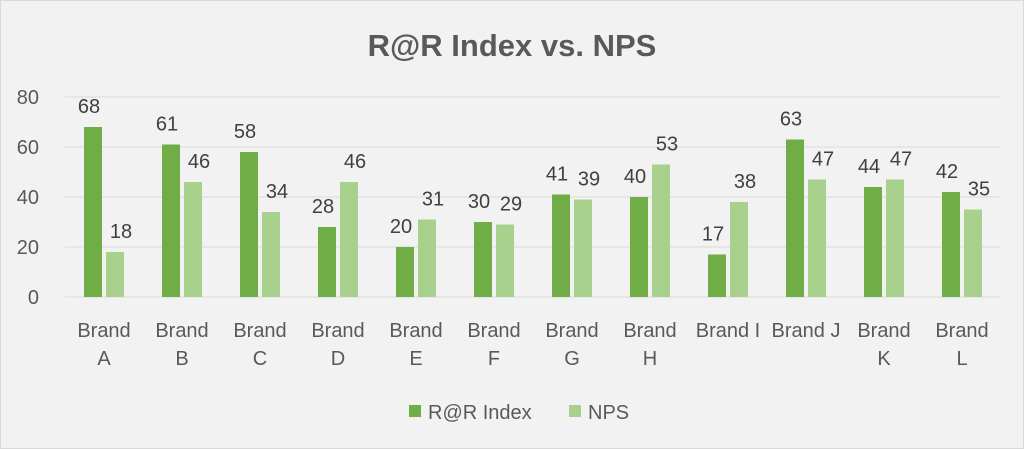 This screenshot has width=1024, height=449. I want to click on data-label: 29, so click(511, 205).